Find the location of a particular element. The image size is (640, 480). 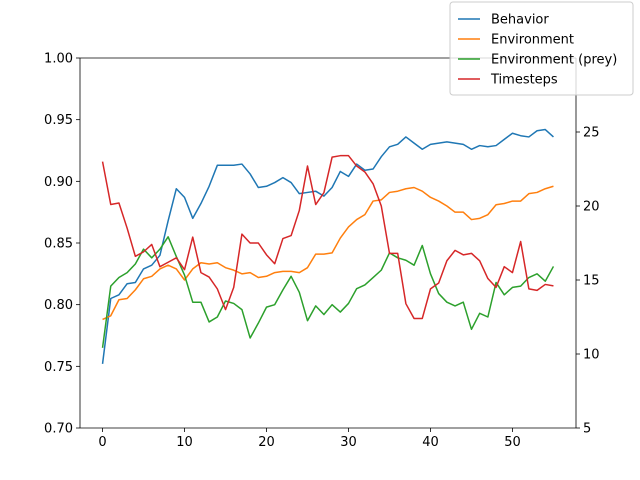

legend-label-3: Timesteps is located at coordinates (524, 80).